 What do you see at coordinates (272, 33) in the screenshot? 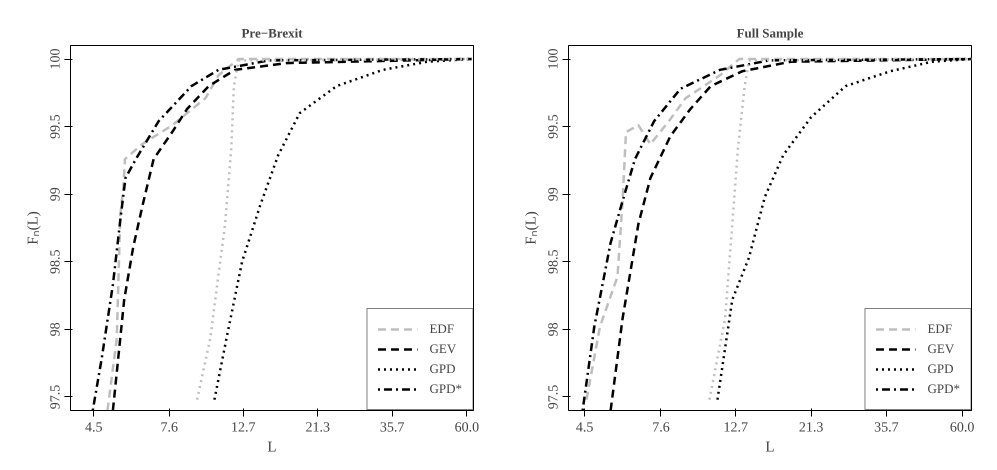
I see `chart-title: Pre−Brexit` at bounding box center [272, 33].